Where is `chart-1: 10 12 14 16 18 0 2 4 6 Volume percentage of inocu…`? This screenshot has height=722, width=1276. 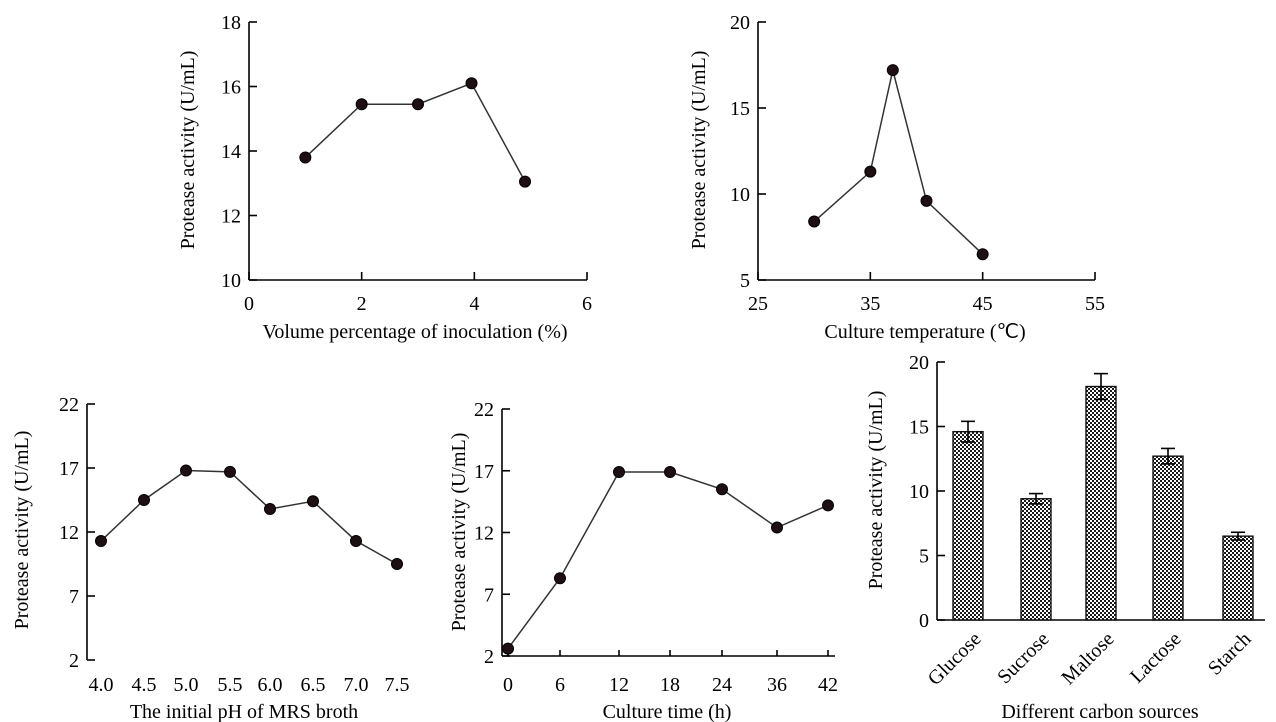 chart-1: 10 12 14 16 18 0 2 4 6 Volume percentage of inocu… is located at coordinates (384, 177).